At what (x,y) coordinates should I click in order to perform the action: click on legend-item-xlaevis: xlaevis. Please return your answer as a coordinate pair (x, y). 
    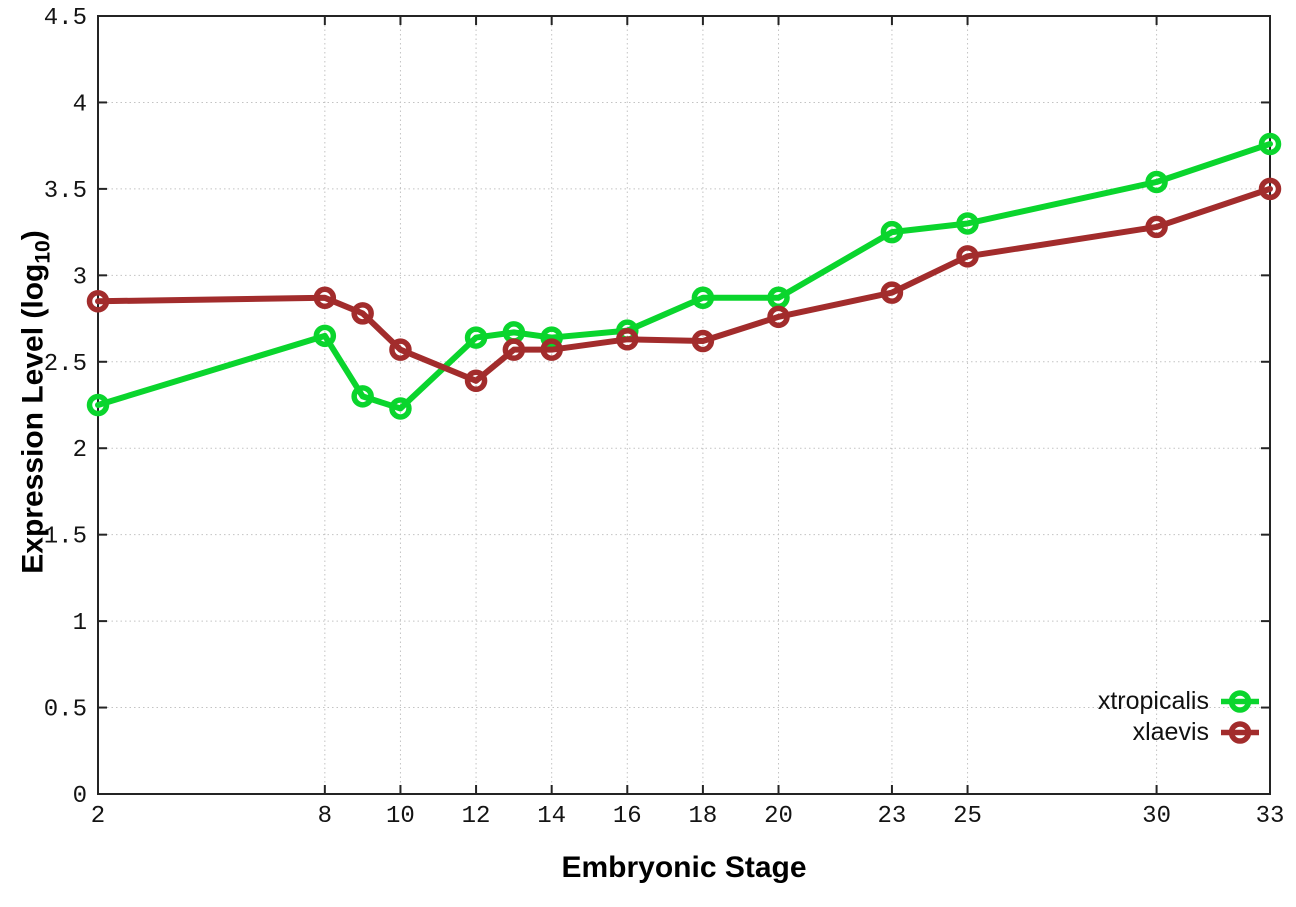
    Looking at the image, I should click on (1197, 732).